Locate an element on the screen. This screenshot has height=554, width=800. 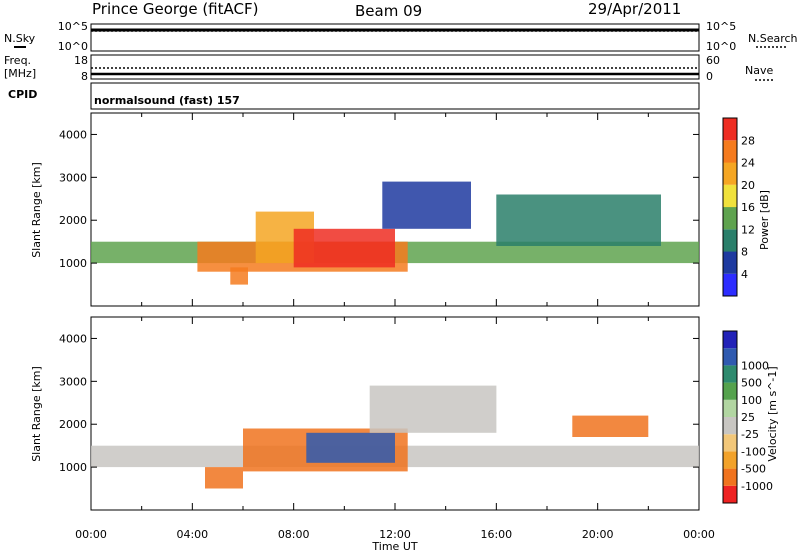
x-tick-label: 20:00 is located at coordinates (598, 534).